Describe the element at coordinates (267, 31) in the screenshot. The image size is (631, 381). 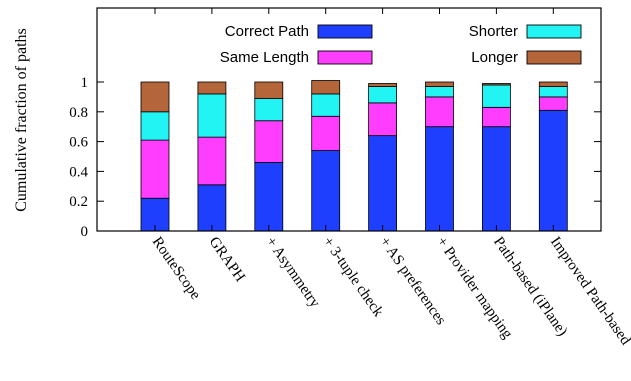
I see `legend-label: Correct Path` at that location.